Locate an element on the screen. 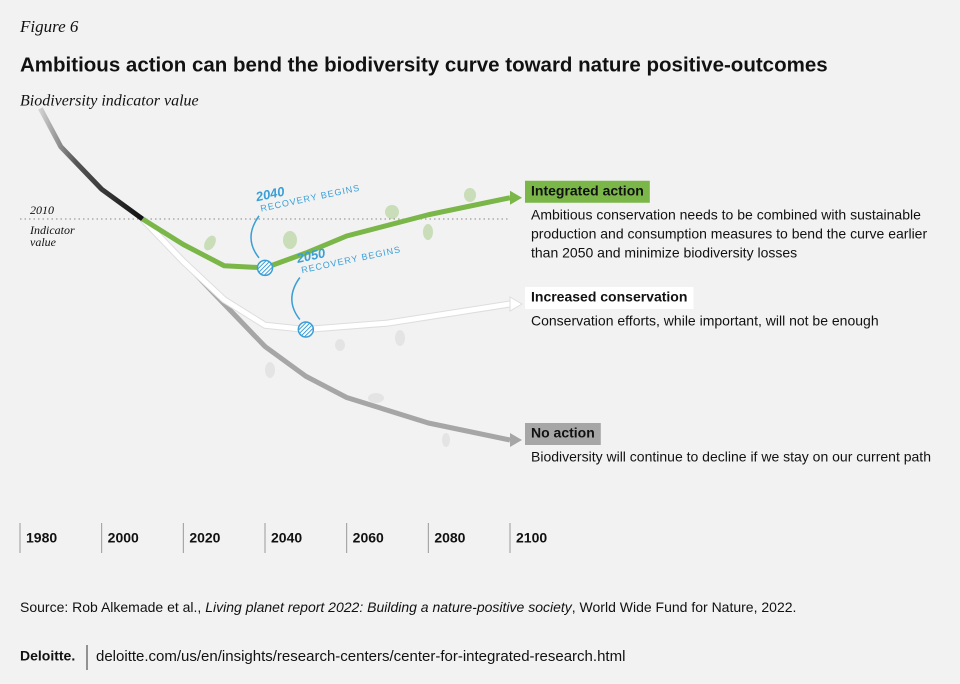 The image size is (960, 684). source-prefix: Source: Rob Alkemade et al., is located at coordinates (112, 607).